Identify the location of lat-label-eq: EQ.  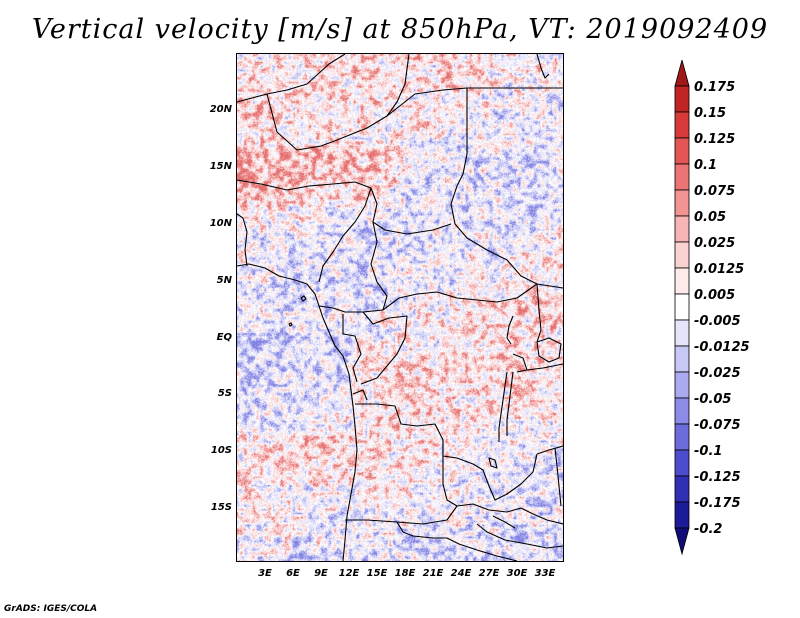
(224, 337).